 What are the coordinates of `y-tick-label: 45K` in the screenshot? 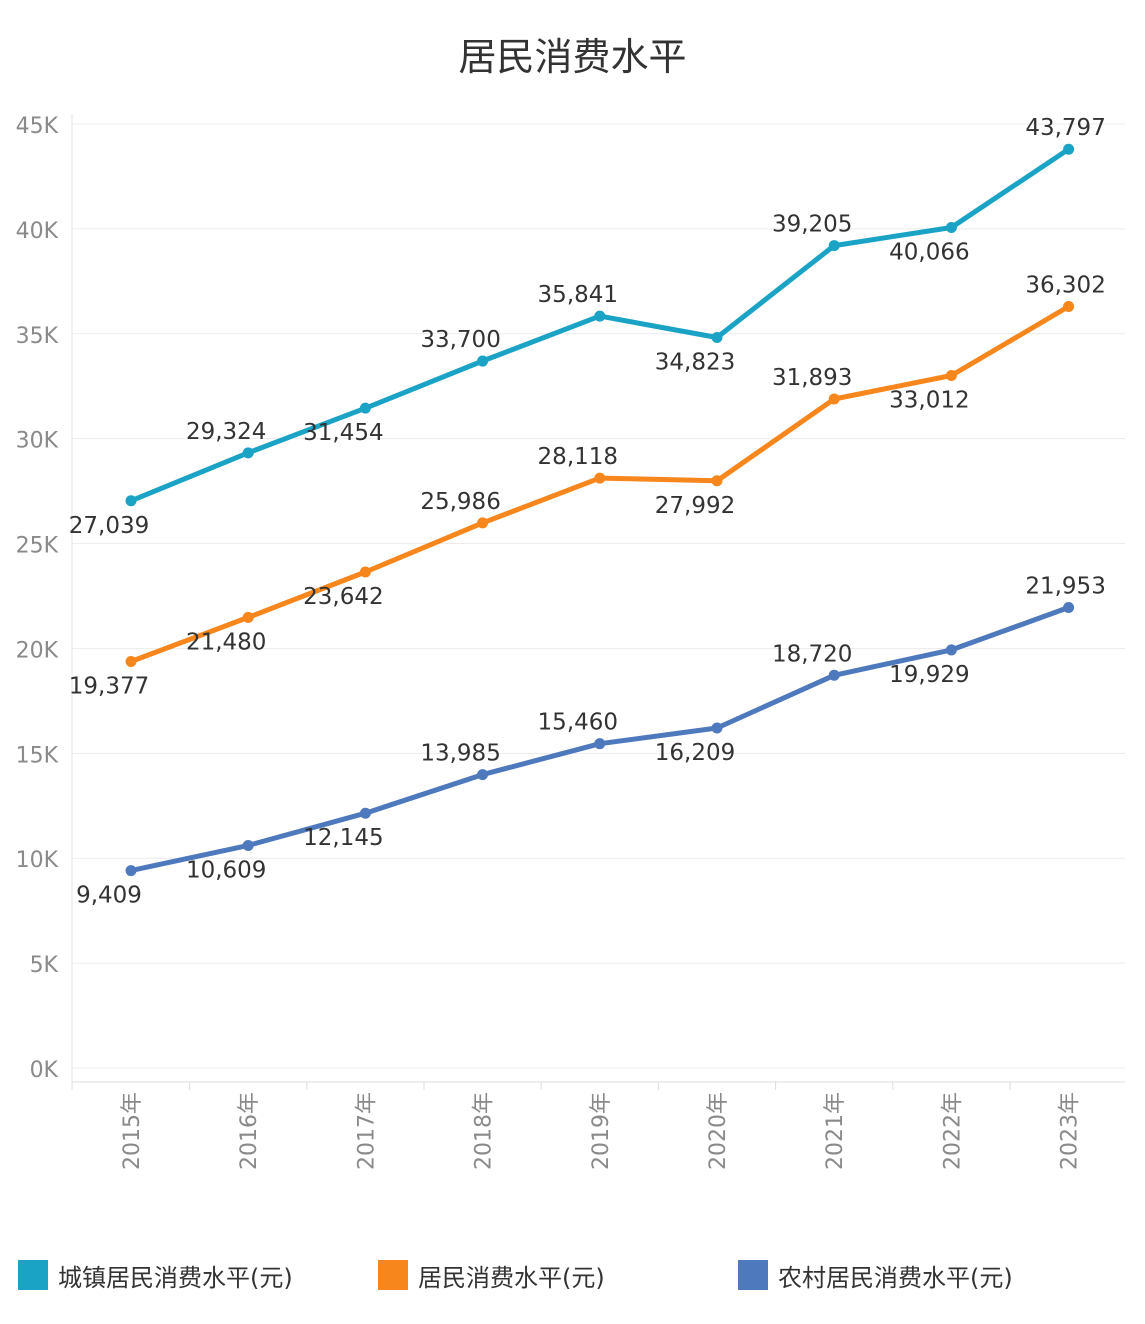 It's located at (37, 126).